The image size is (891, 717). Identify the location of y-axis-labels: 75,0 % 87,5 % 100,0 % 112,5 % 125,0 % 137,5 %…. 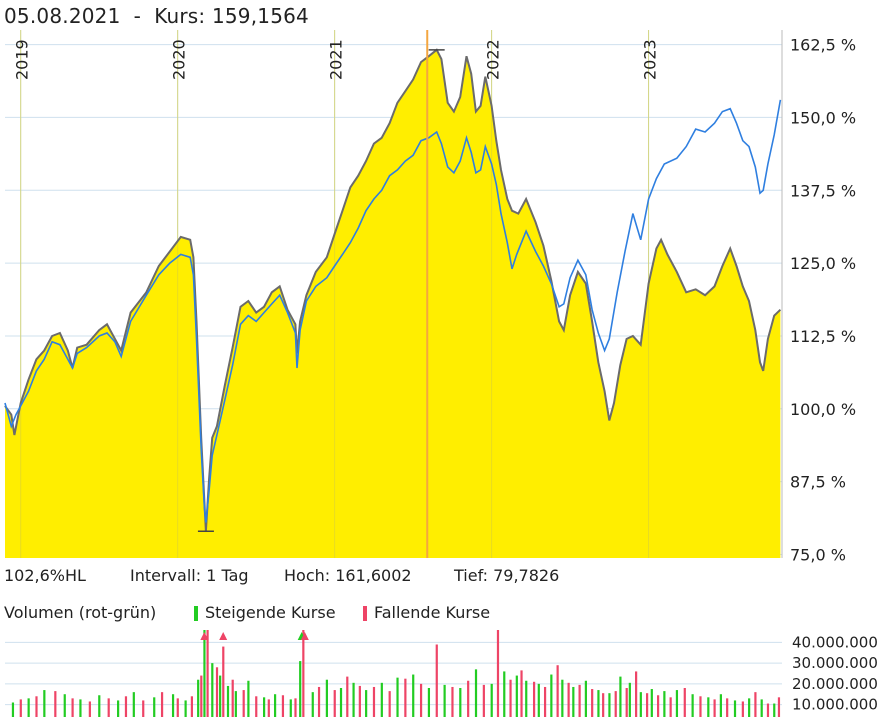
(823, 300).